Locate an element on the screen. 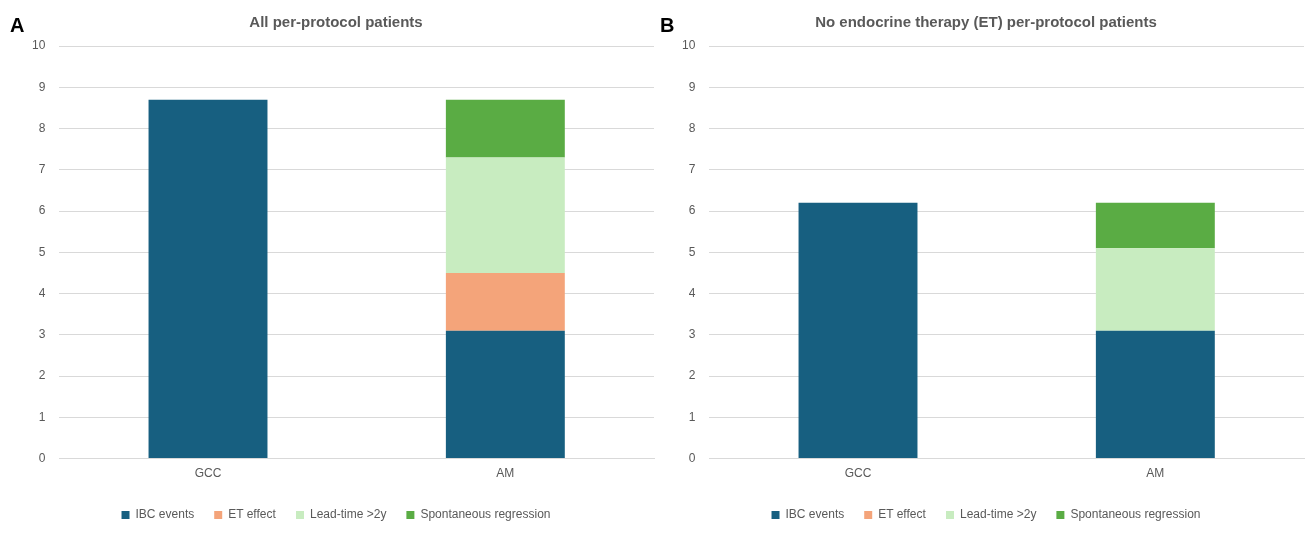 This screenshot has width=1312, height=539. chart-title: No endocrine therapy (ET) per-protocol patients is located at coordinates (986, 22).